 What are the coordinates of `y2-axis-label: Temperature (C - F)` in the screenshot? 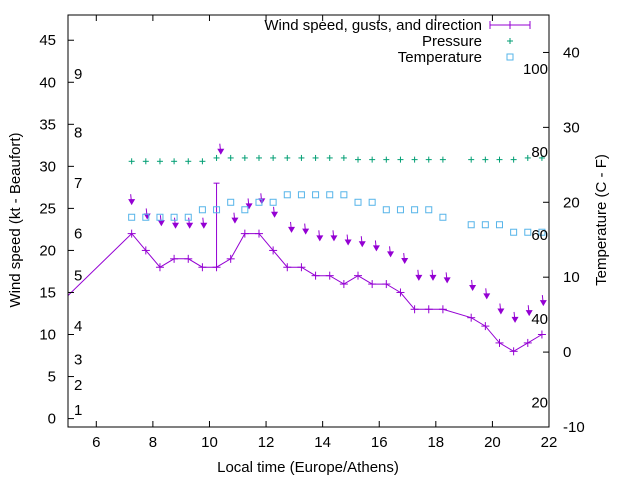 It's located at (601, 220).